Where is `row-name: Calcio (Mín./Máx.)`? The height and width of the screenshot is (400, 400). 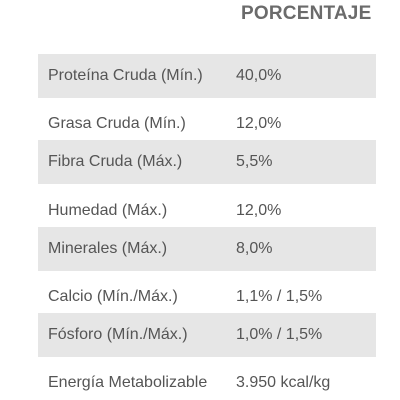
row-name: Calcio (Mín./Máx.) is located at coordinates (113, 296).